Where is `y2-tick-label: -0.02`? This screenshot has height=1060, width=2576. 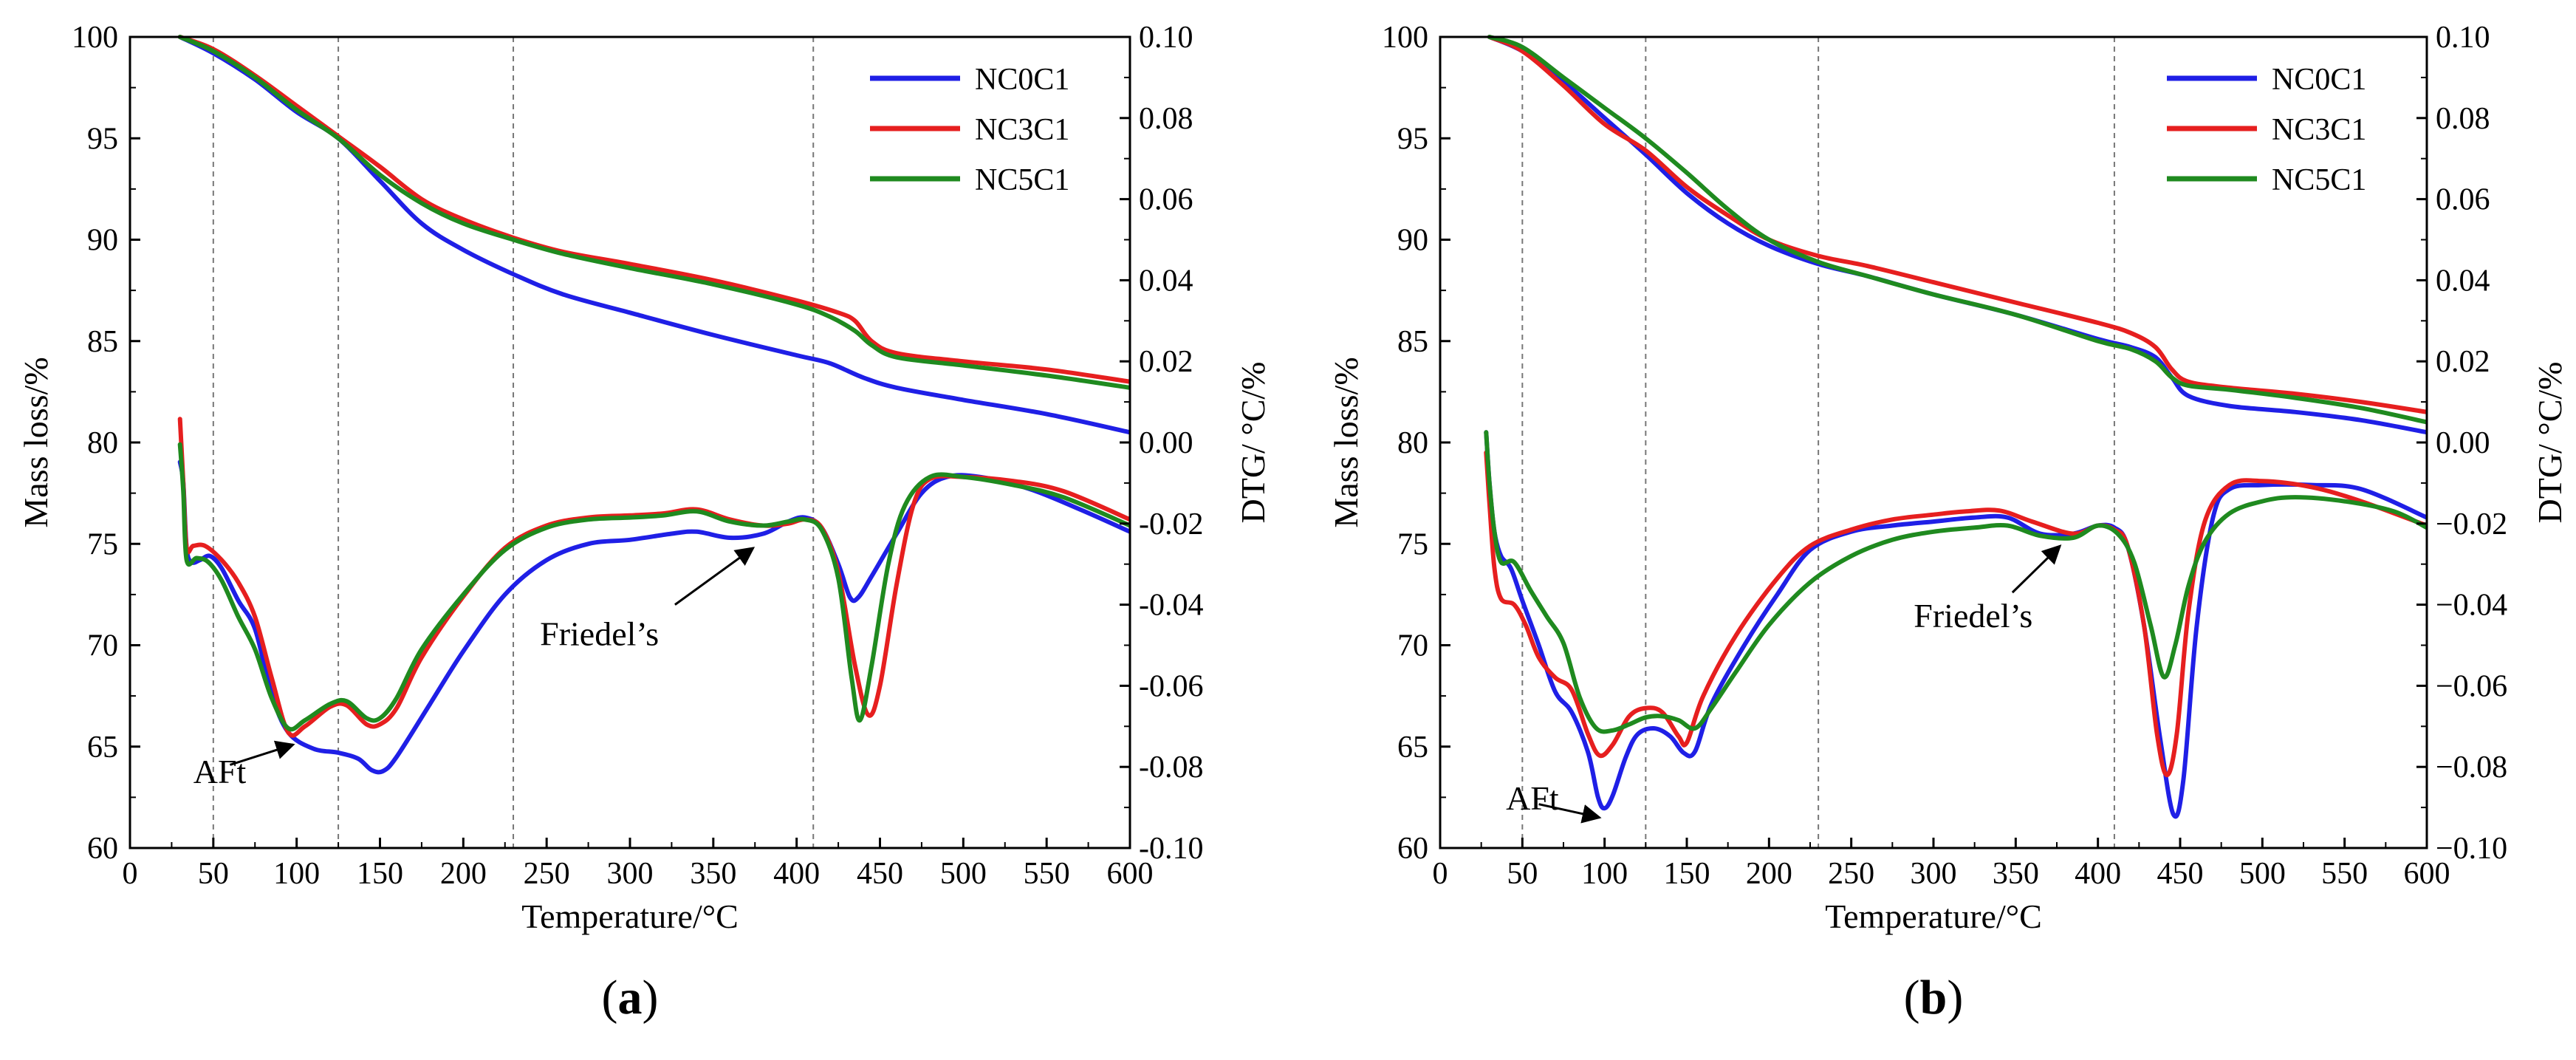 y2-tick-label: -0.02 is located at coordinates (1171, 524).